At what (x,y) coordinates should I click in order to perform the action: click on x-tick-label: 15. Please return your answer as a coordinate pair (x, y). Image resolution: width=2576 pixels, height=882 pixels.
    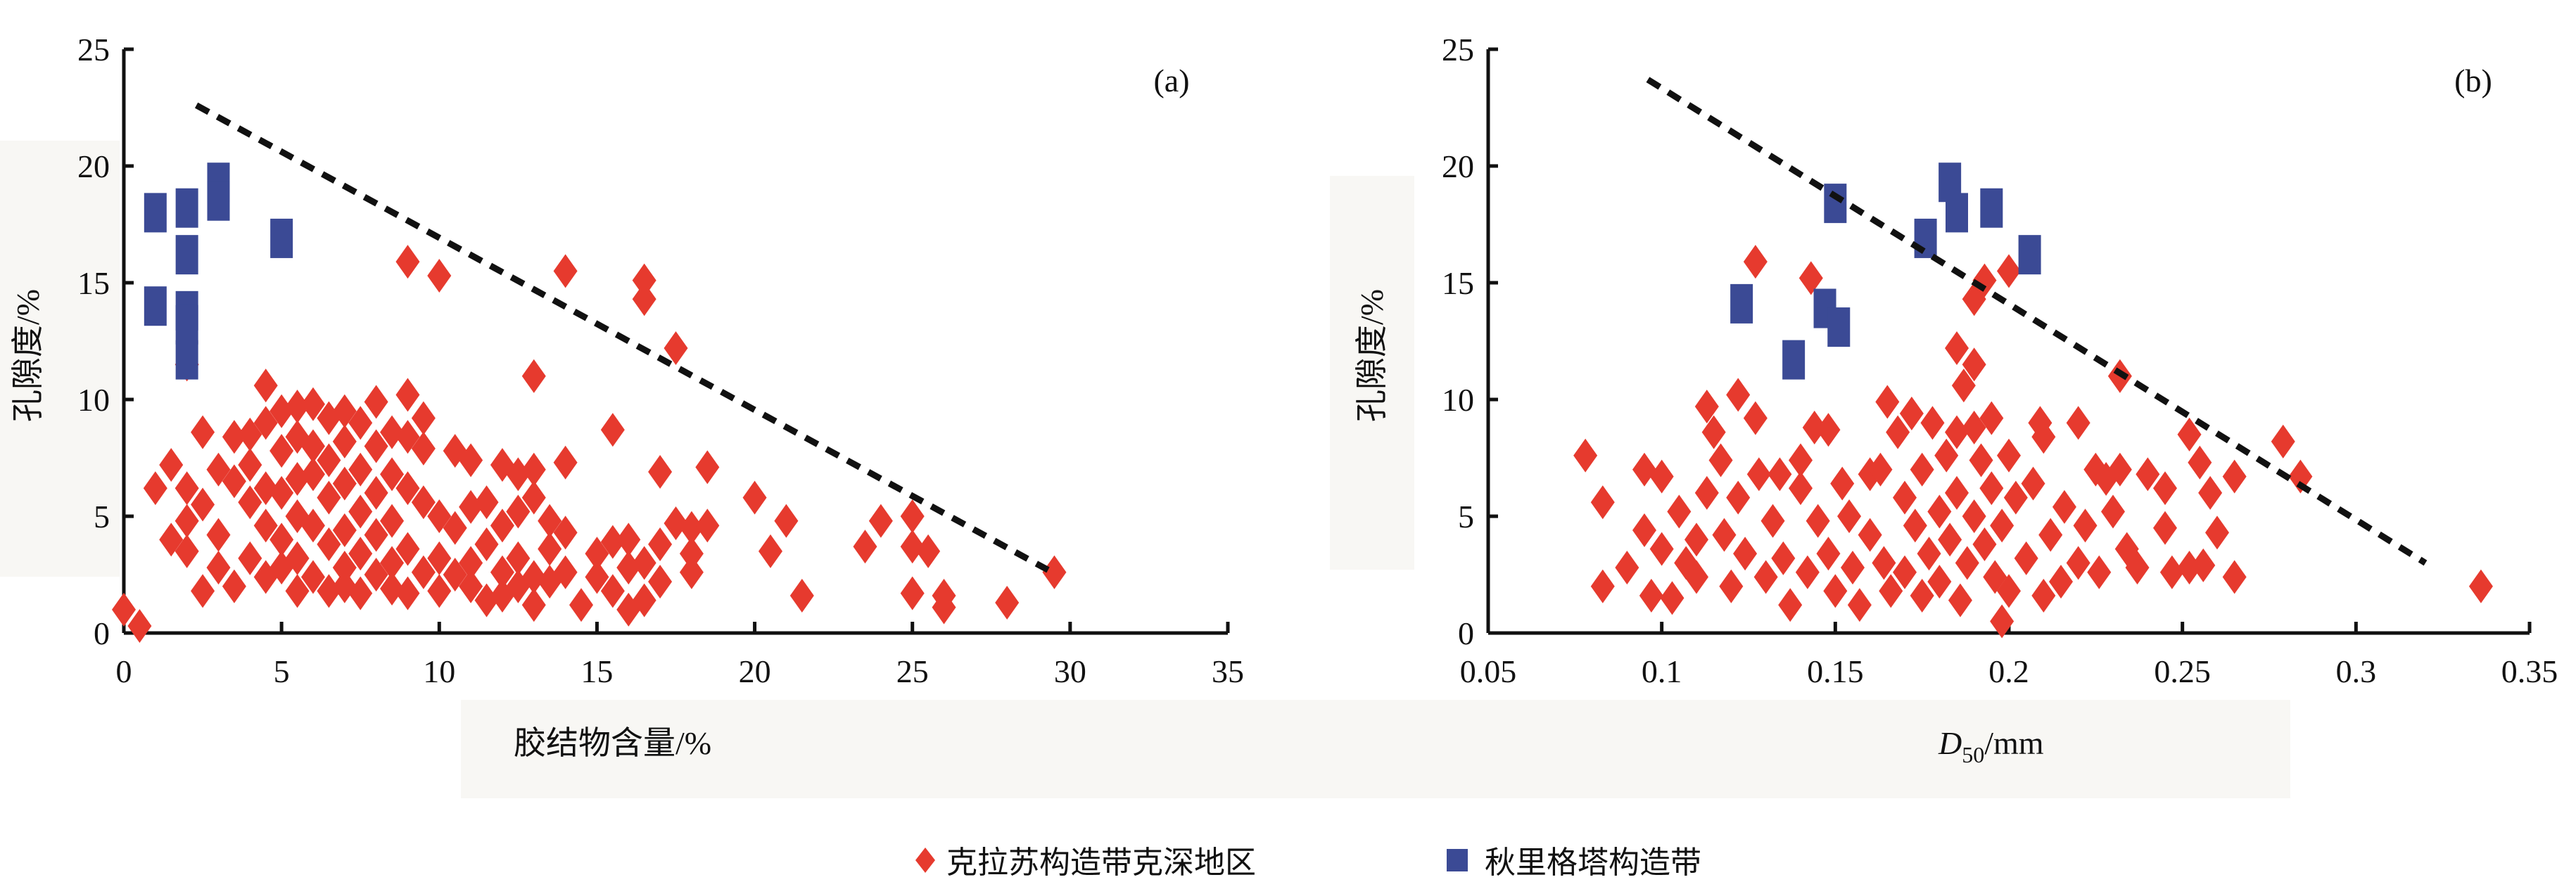
    Looking at the image, I should click on (596, 671).